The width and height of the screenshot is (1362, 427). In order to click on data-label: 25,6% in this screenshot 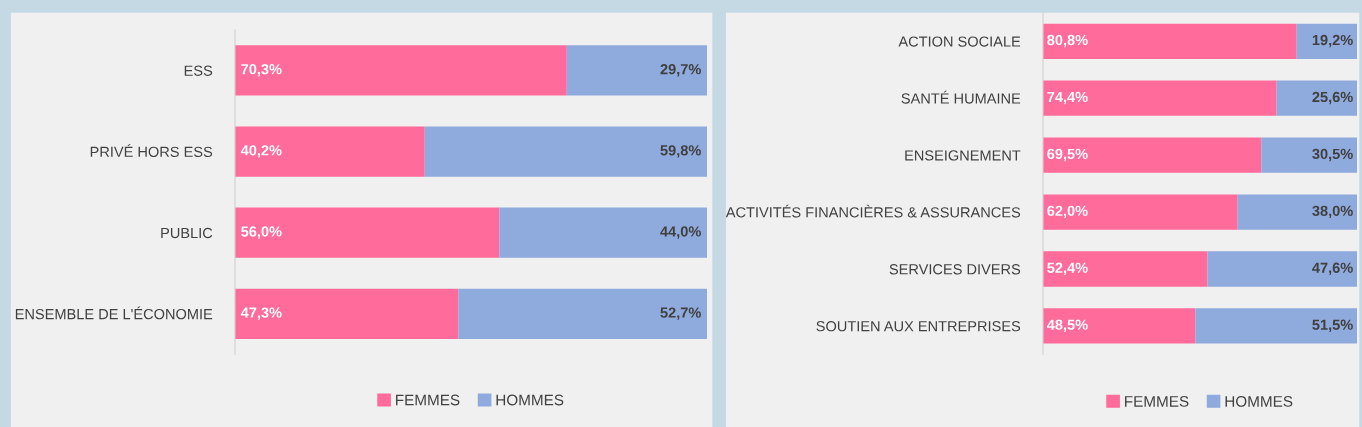, I will do `click(1332, 98)`.